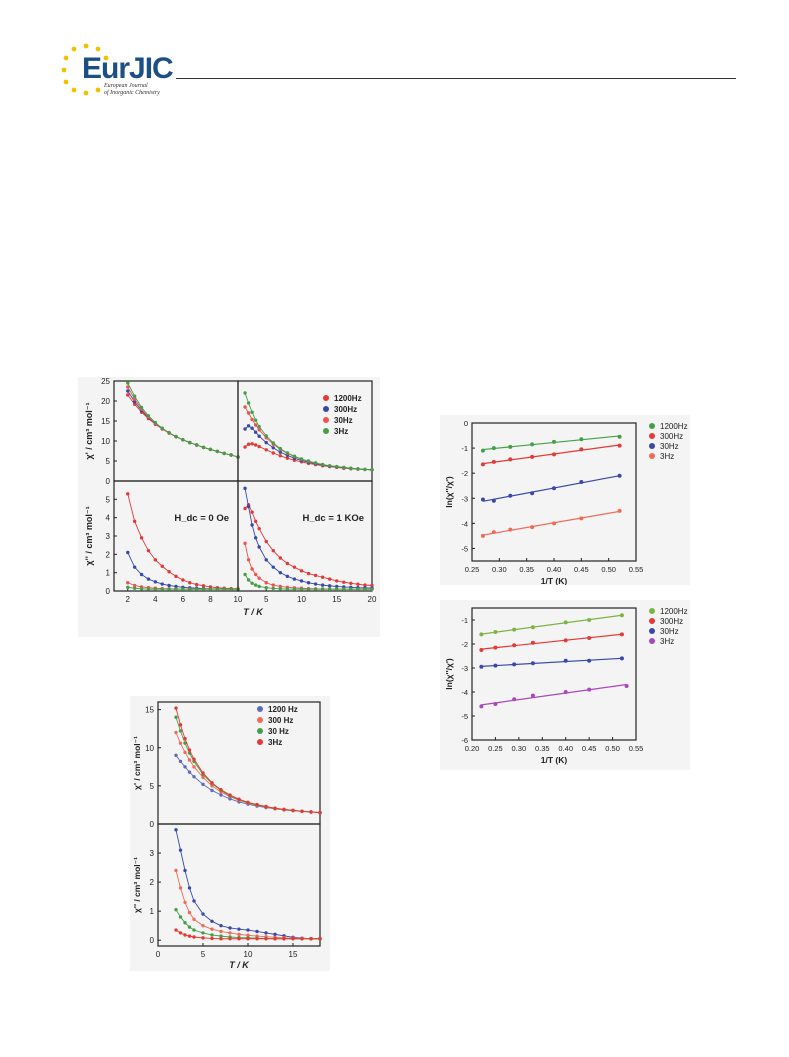 This screenshot has height=1057, width=789. Describe the element at coordinates (674, 426) in the screenshot. I see `legend-label: 1200Hz` at that location.